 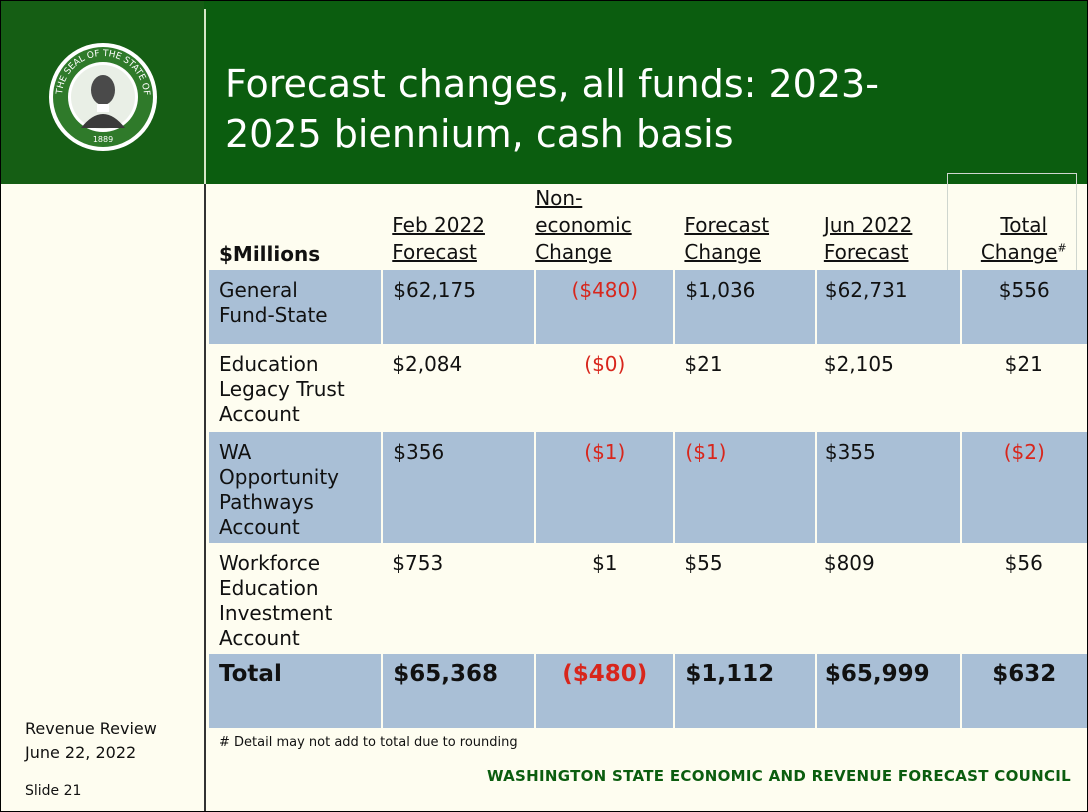 What do you see at coordinates (459, 598) in the screenshot?
I see `cell-feb: $753` at bounding box center [459, 598].